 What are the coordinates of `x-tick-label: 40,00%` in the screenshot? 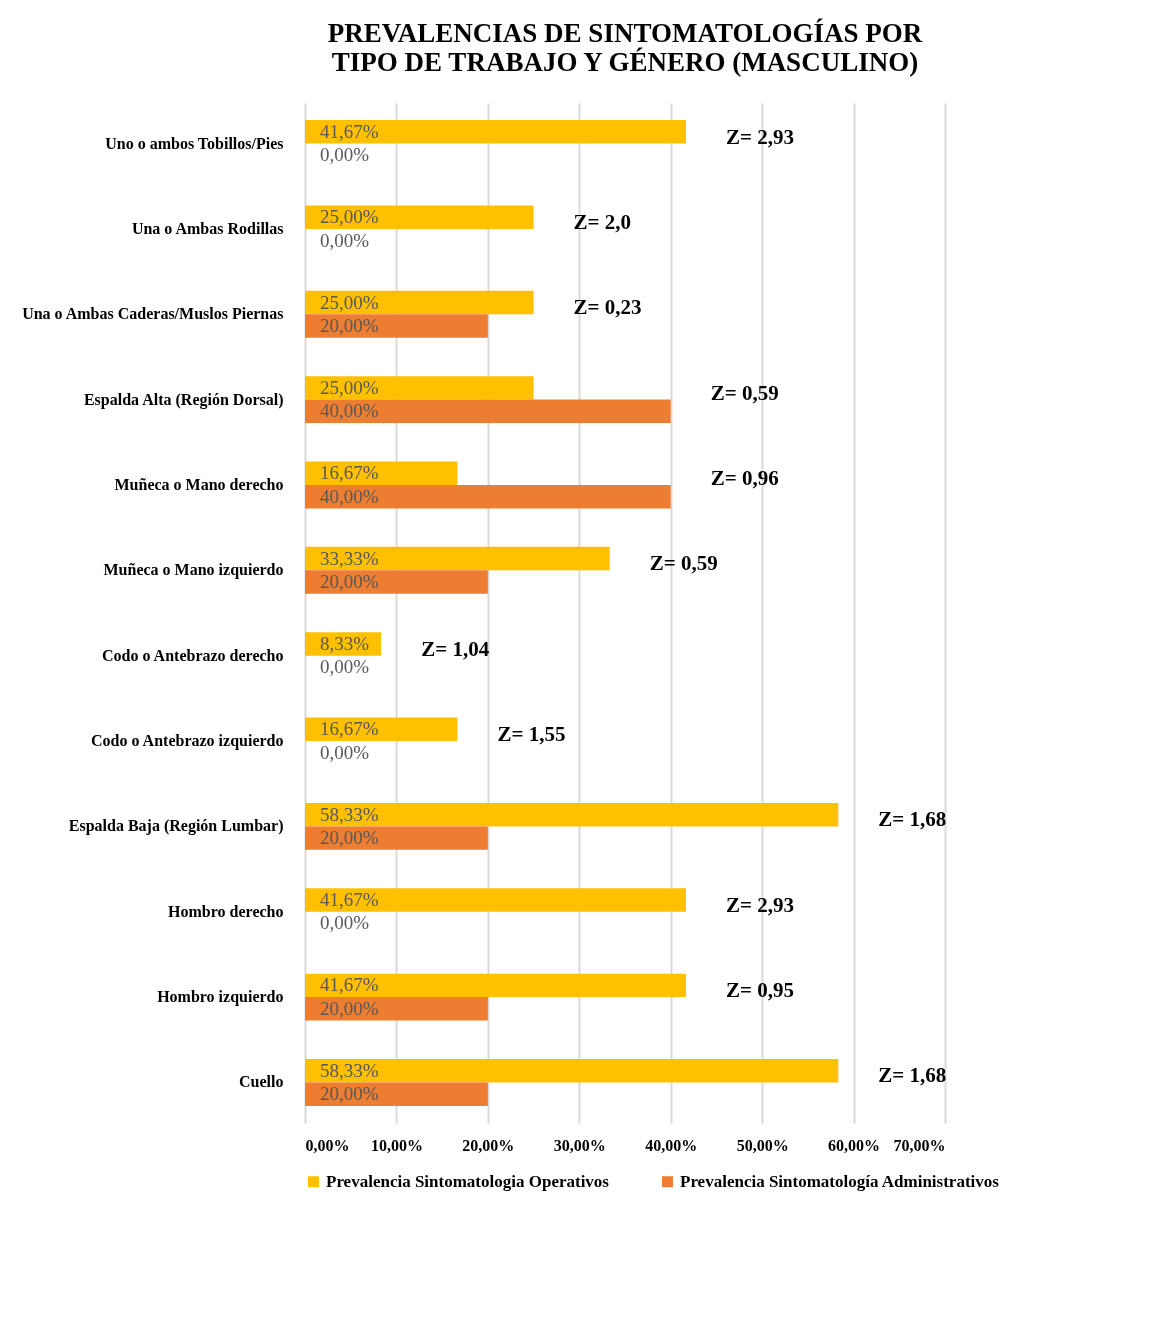 It's located at (671, 1145).